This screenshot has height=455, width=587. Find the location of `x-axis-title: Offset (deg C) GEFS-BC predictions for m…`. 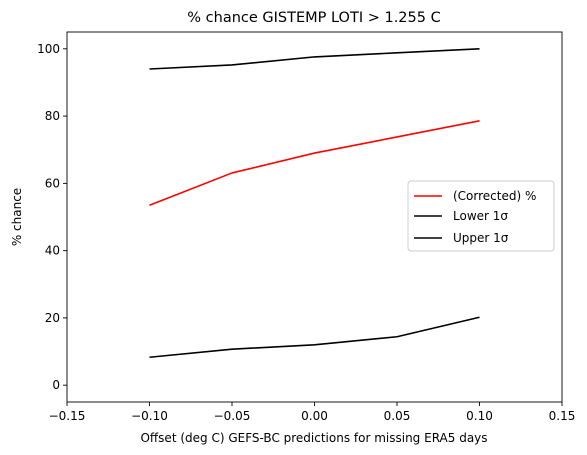

x-axis-title: Offset (deg C) GEFS-BC predictions for m… is located at coordinates (313, 438).